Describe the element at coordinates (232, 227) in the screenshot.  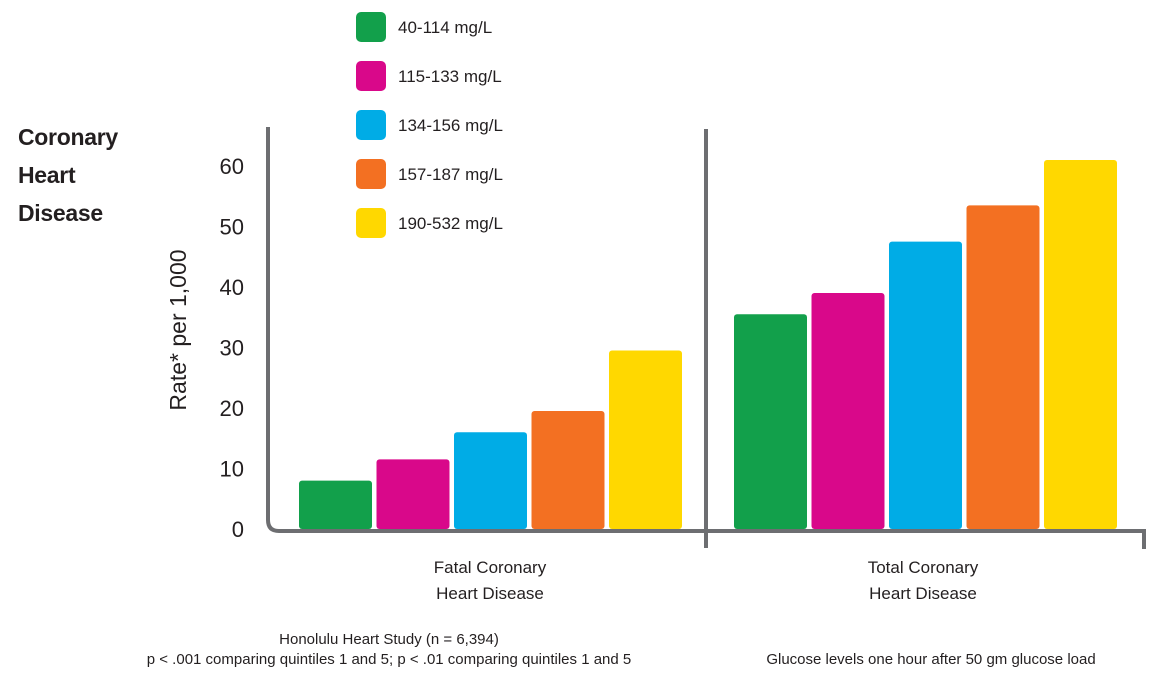
I see `y-tick-label: 50` at that location.